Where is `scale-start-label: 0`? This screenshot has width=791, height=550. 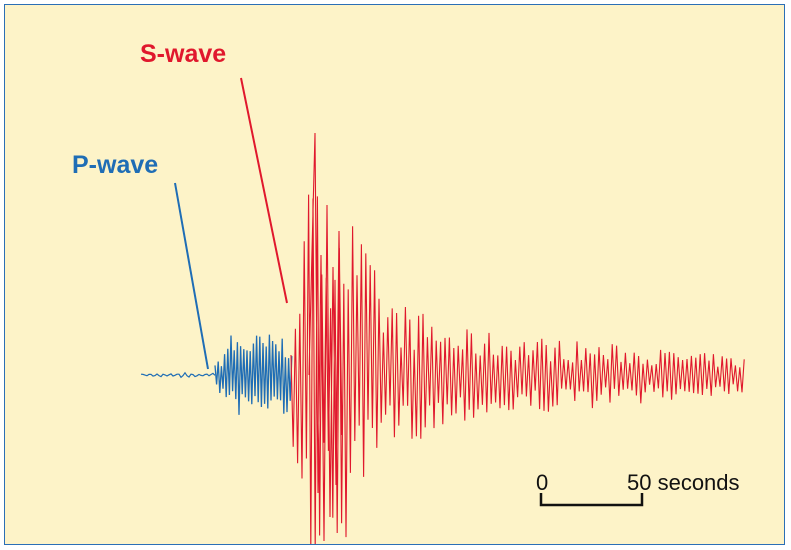
scale-start-label: 0 is located at coordinates (542, 482).